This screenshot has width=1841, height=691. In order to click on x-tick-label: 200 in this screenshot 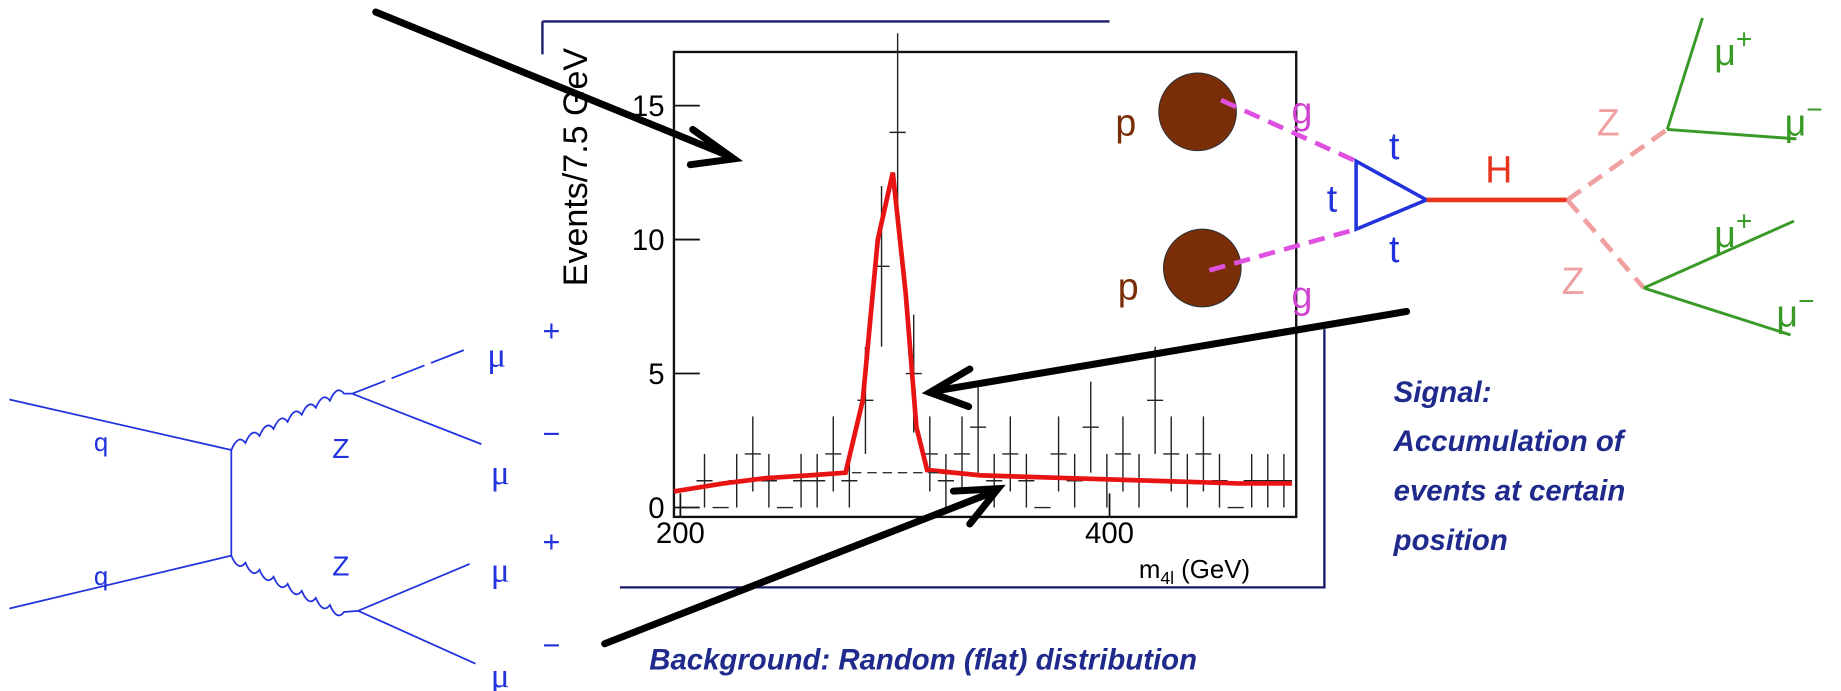, I will do `click(680, 533)`.